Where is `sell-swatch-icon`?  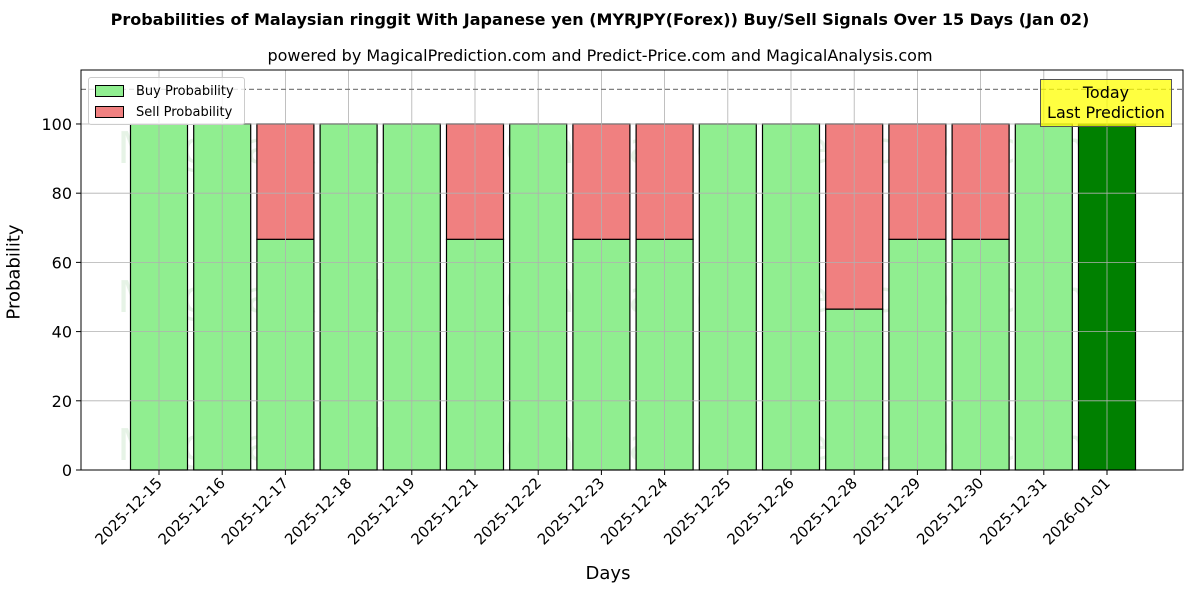
sell-swatch-icon is located at coordinates (109, 112).